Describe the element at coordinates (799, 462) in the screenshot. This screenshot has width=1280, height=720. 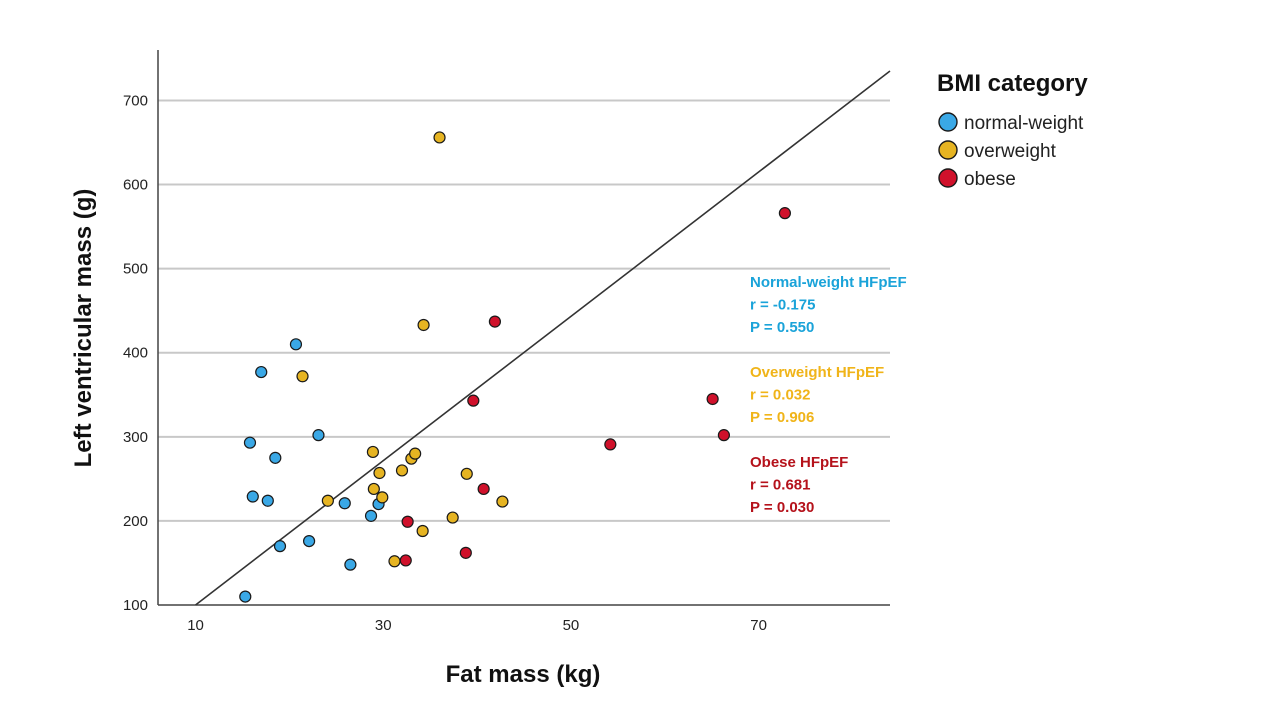
I see `annotation-line: Obese HFpEF` at that location.